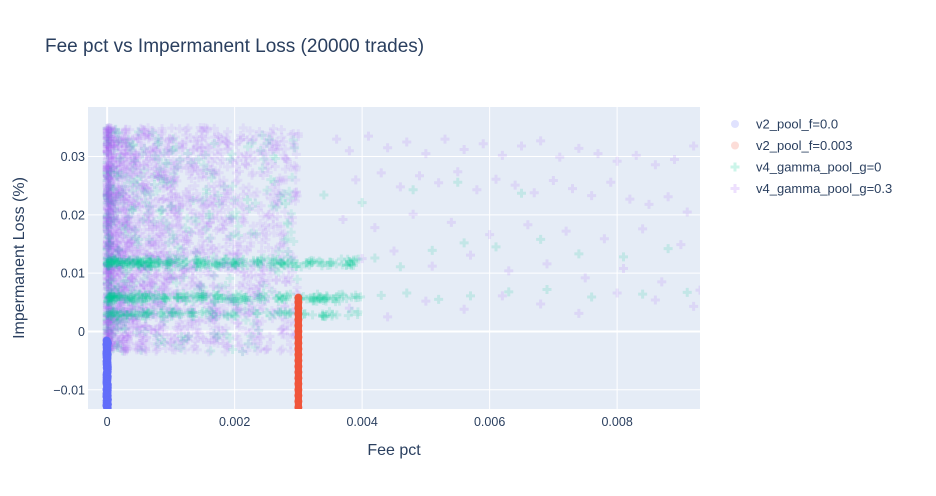  I want to click on y-tick-label: 0.03, so click(73, 157).